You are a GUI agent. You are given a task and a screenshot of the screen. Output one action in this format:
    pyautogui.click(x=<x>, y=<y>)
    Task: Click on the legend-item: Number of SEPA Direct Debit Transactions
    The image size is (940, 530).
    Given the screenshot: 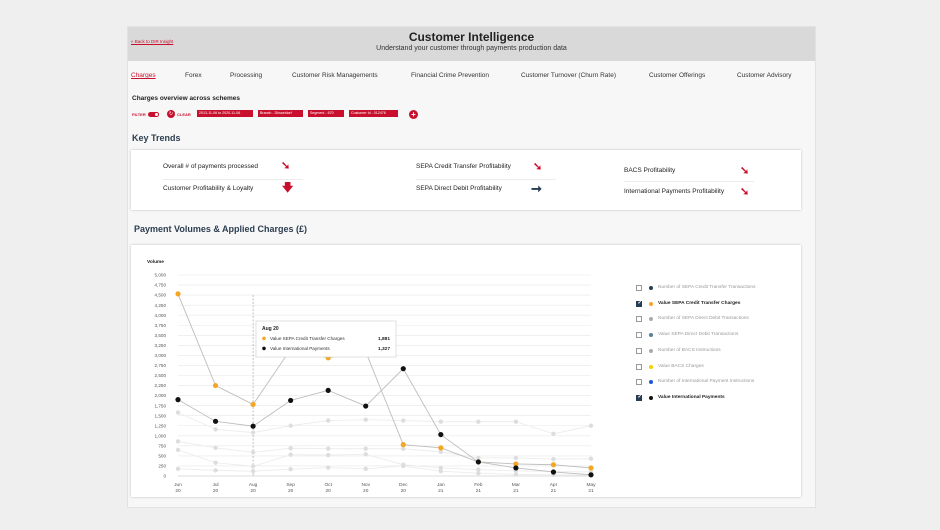 What is the action you would take?
    pyautogui.click(x=716, y=320)
    